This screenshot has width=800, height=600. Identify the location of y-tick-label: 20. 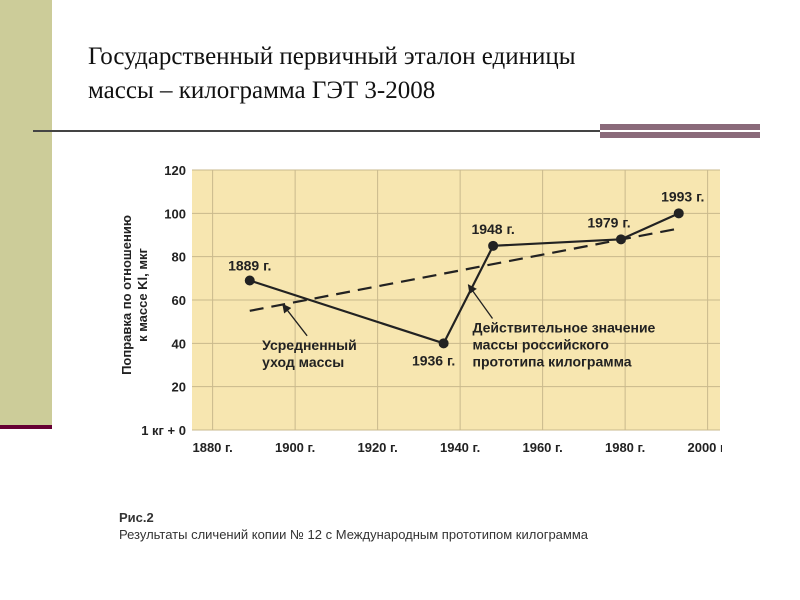
(179, 387).